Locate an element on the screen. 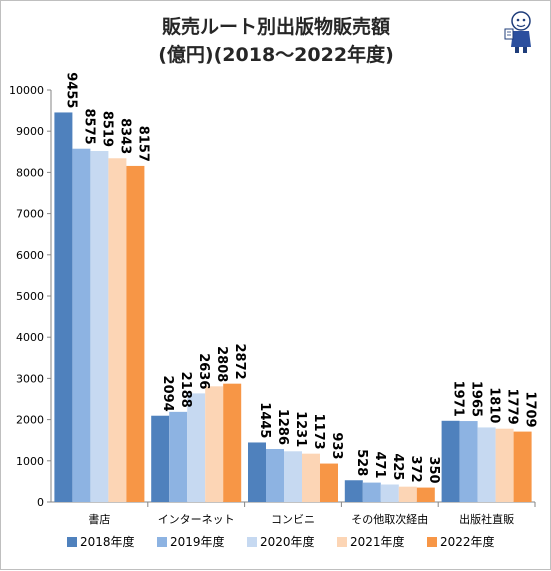 This screenshot has height=571, width=551. y-tick-label: 8000 is located at coordinates (30, 172).